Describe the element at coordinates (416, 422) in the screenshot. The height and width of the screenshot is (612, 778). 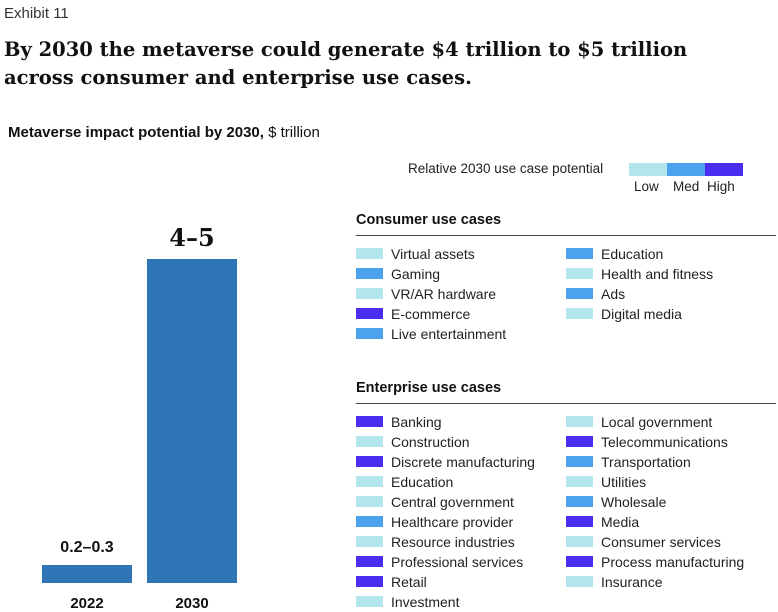
I see `use-case-label: Banking` at that location.